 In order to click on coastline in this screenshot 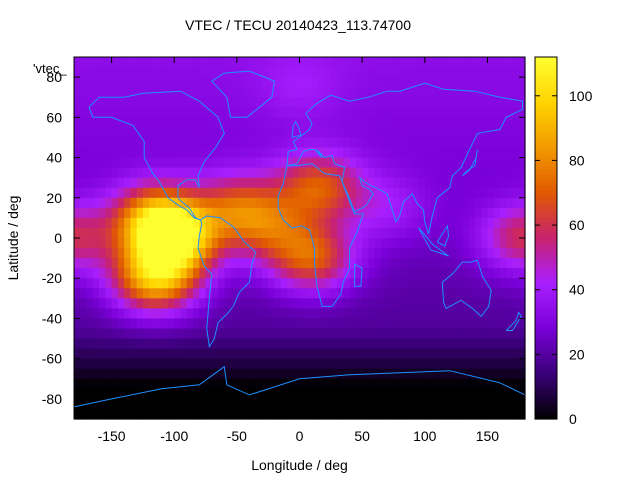, I will do `click(358, 275)`.